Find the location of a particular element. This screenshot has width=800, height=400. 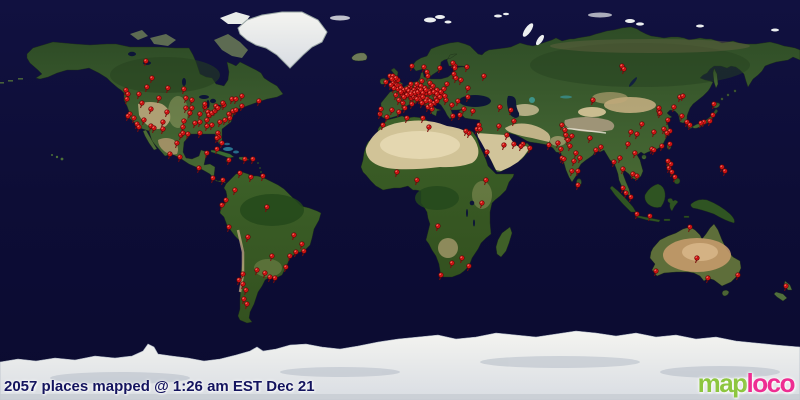

logo-loco: loco is located at coordinates (771, 383).